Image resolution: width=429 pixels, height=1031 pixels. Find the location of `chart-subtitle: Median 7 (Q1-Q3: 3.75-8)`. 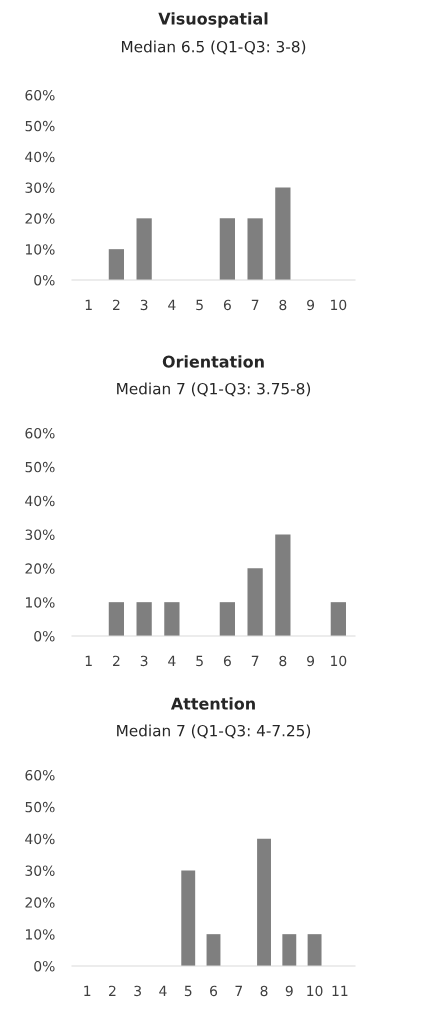

chart-subtitle: Median 7 (Q1-Q3: 3.75-8) is located at coordinates (214, 389).